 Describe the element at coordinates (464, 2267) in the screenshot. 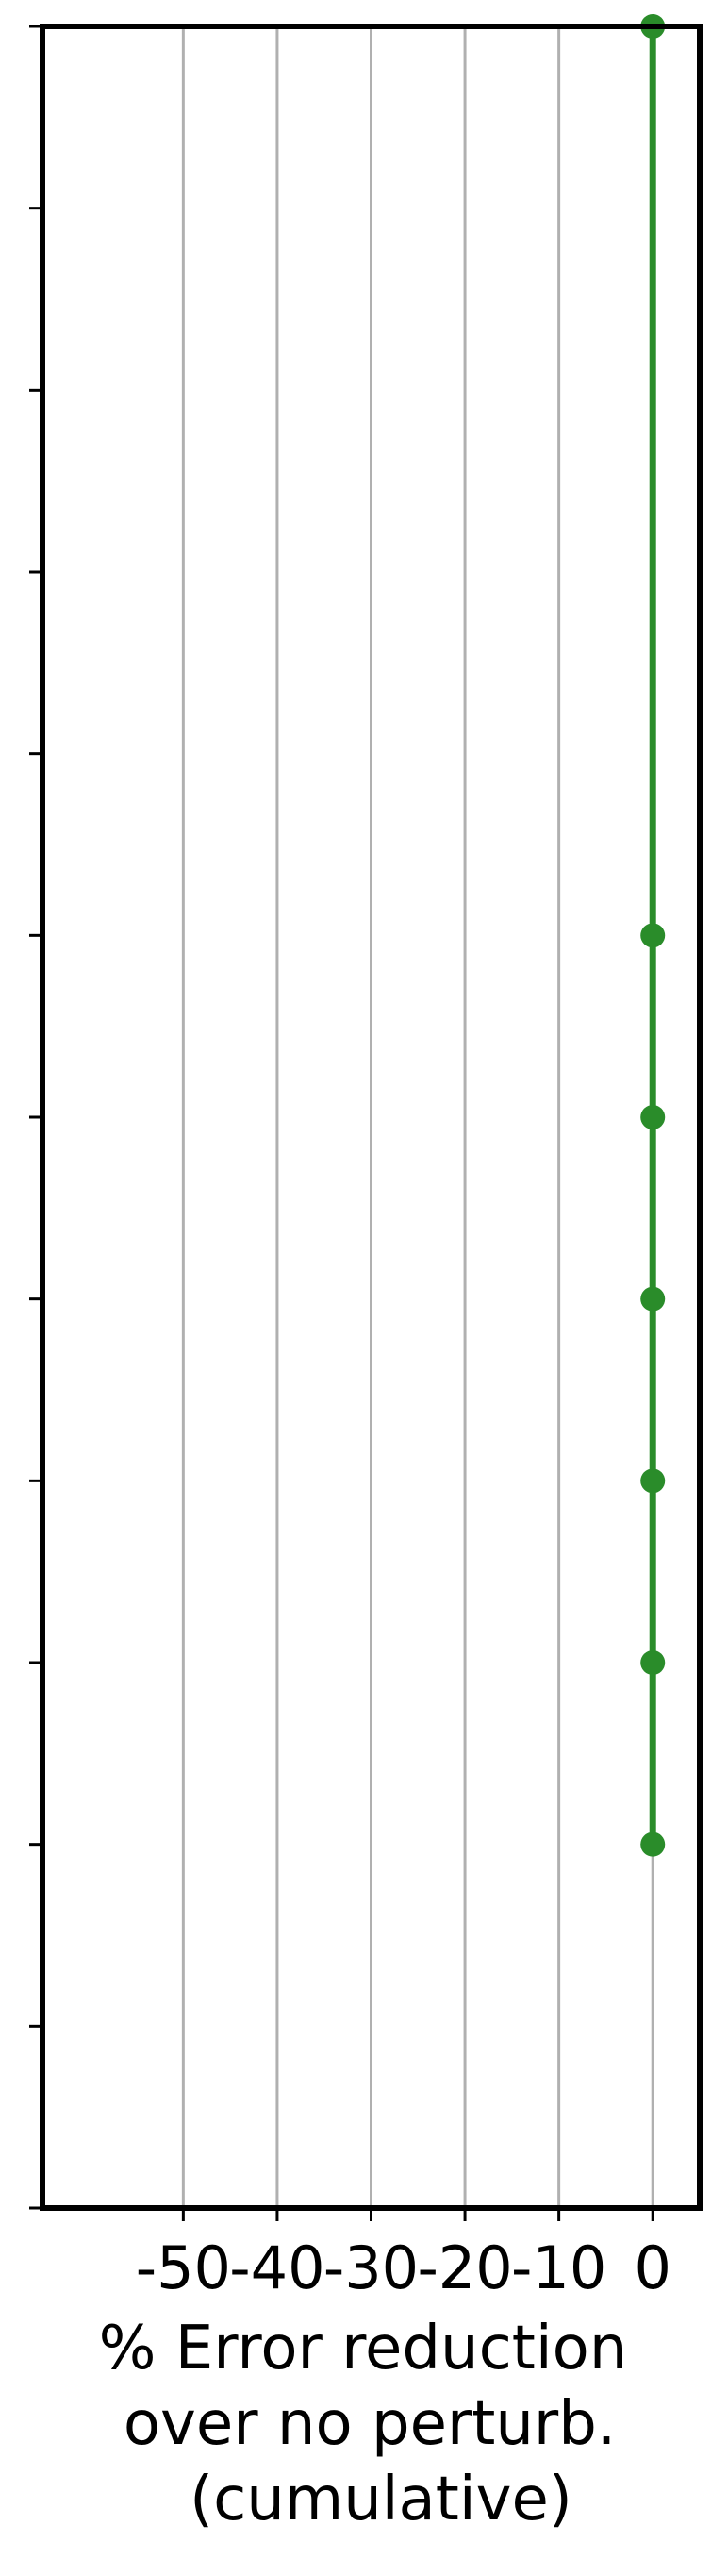

I see `x-tick-label: -20` at that location.